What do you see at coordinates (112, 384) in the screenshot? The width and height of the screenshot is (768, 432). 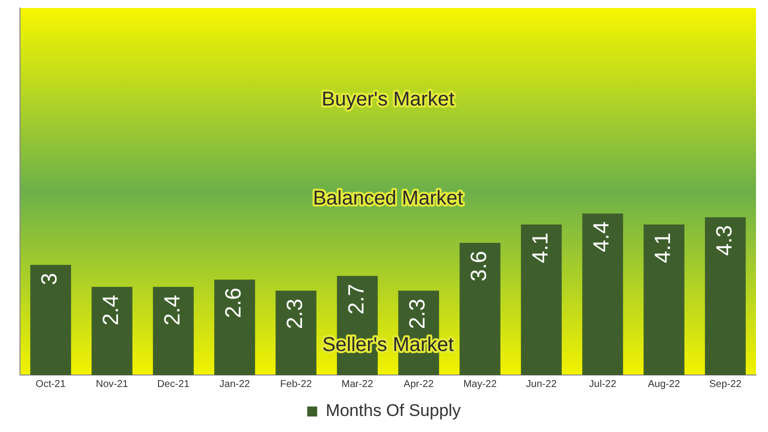 I see `x-tick-label: Nov-21` at bounding box center [112, 384].